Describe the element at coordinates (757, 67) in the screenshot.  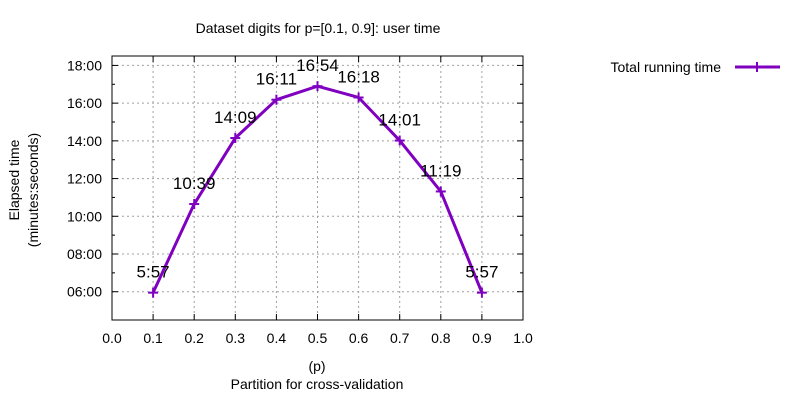
I see `legend-line-sample` at that location.